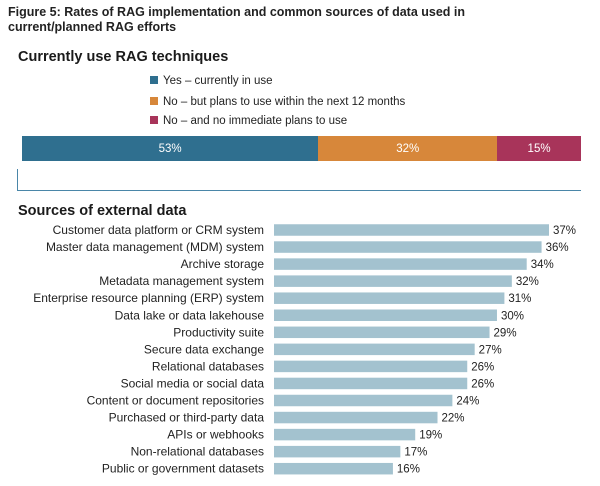  What do you see at coordinates (453, 419) in the screenshot?
I see `value-label: 22%` at bounding box center [453, 419].